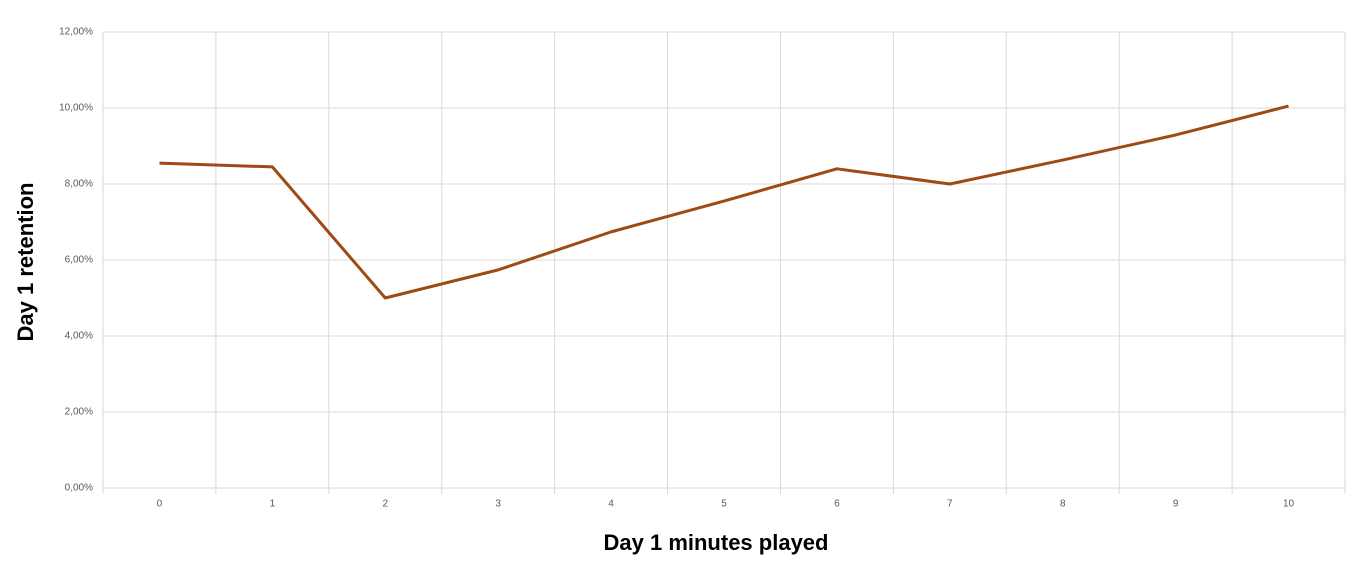  What do you see at coordinates (79, 412) in the screenshot?
I see `y-tick-label: 2,00%` at bounding box center [79, 412].